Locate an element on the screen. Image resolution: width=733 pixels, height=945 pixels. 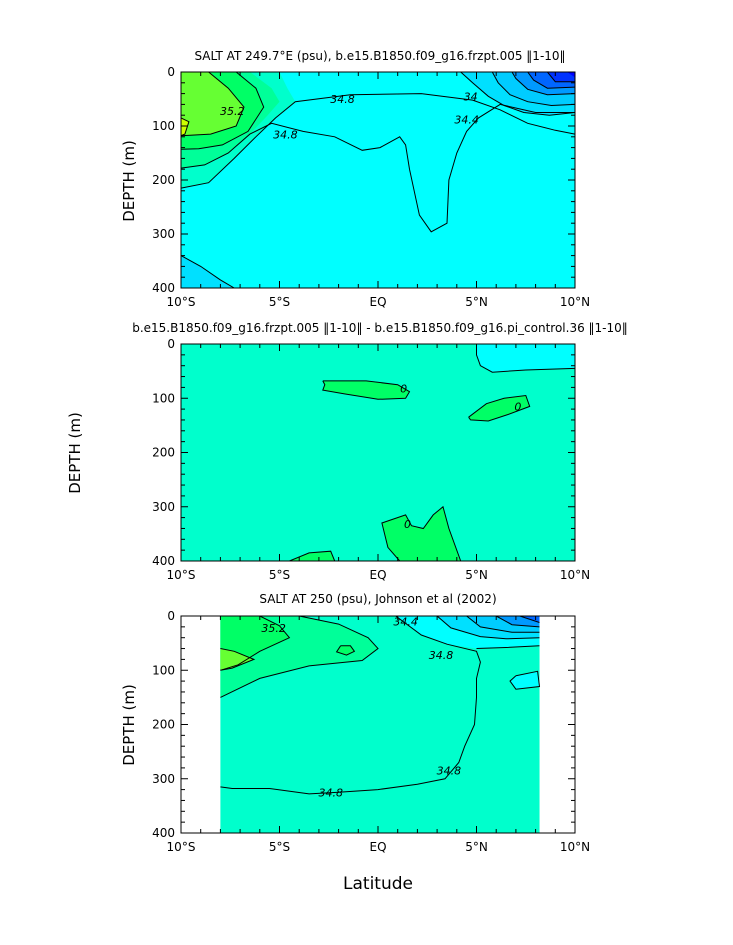
p3-y-tick-label: 200 is located at coordinates (163, 725).